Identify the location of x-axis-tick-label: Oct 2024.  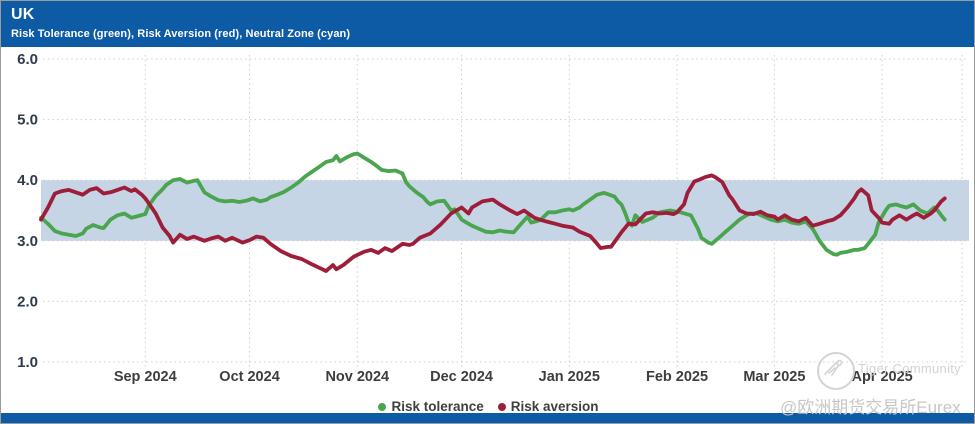
(249, 377).